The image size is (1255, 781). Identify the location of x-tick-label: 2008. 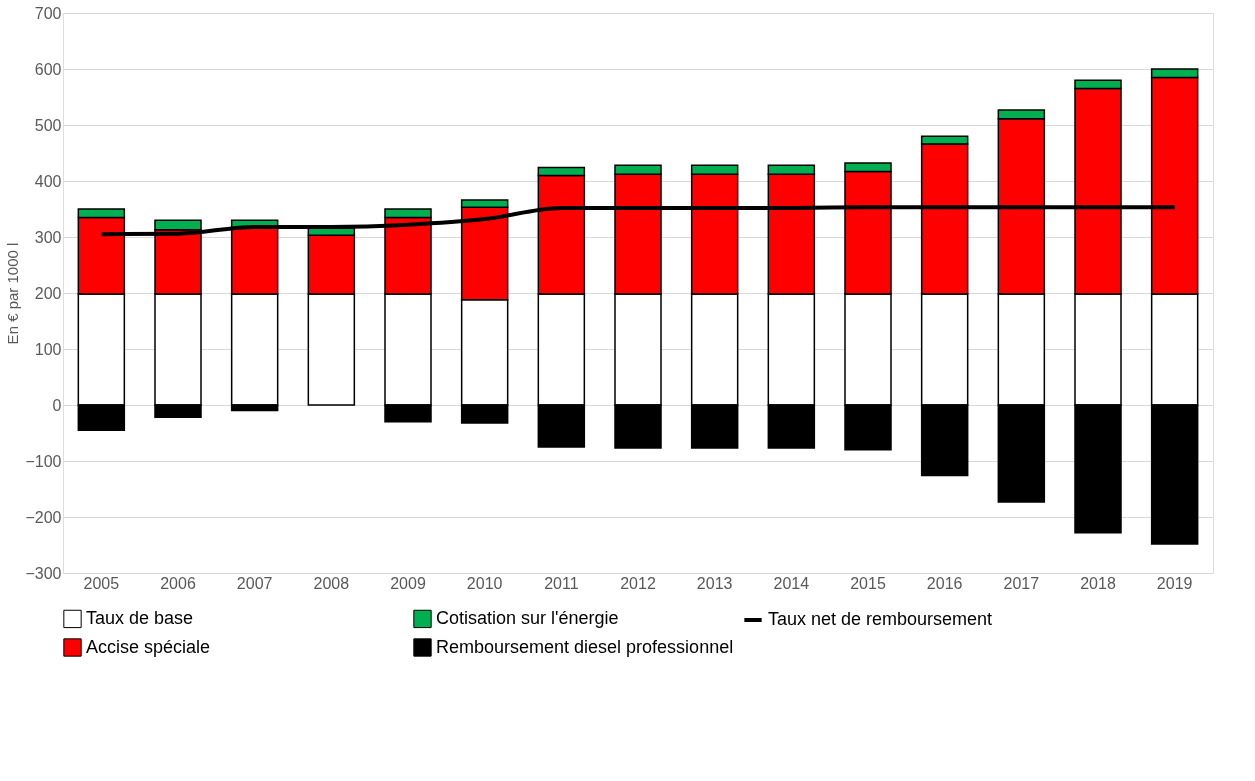
(331, 583).